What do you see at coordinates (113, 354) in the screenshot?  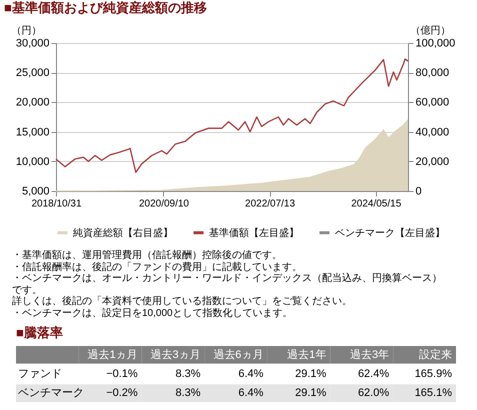 I see `x-tick-label: 過去1ヵ月` at bounding box center [113, 354].